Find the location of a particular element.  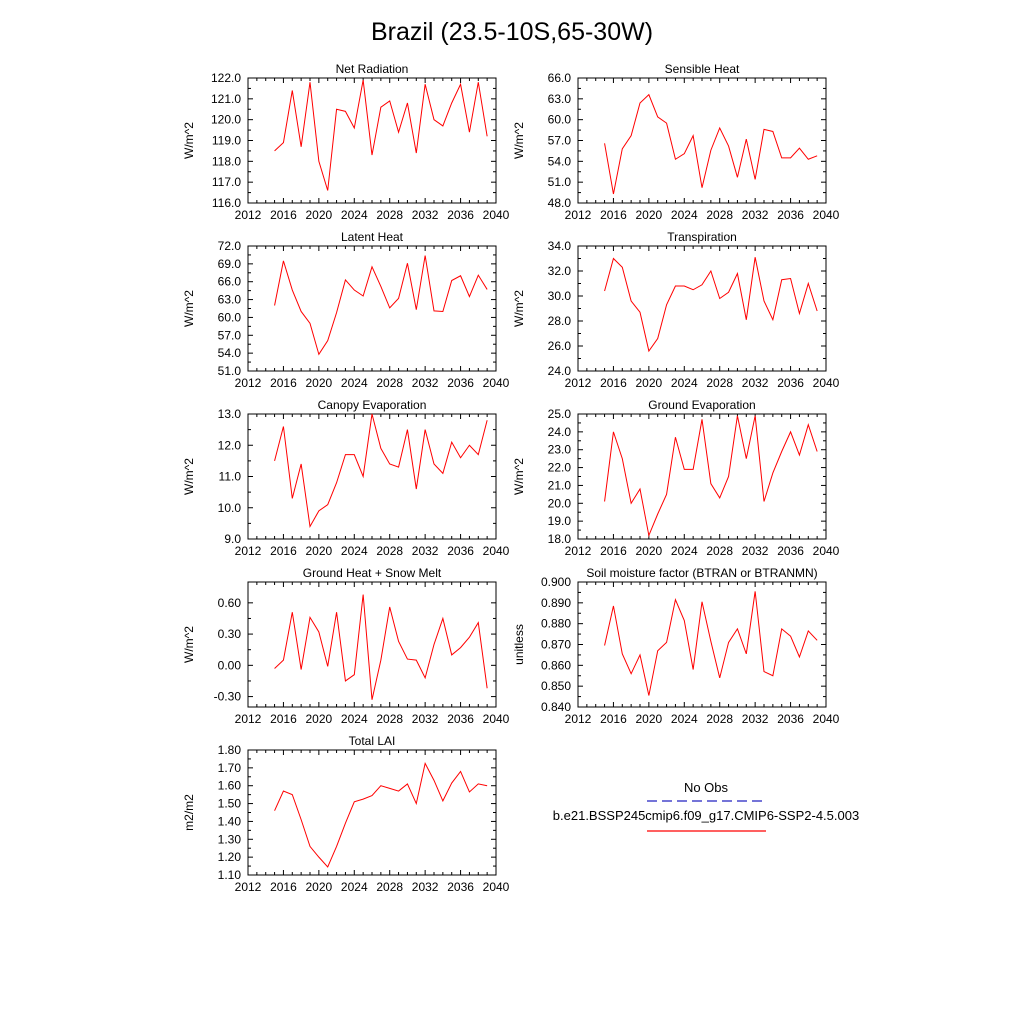

y-tick-label: 18.0 is located at coordinates (560, 539).